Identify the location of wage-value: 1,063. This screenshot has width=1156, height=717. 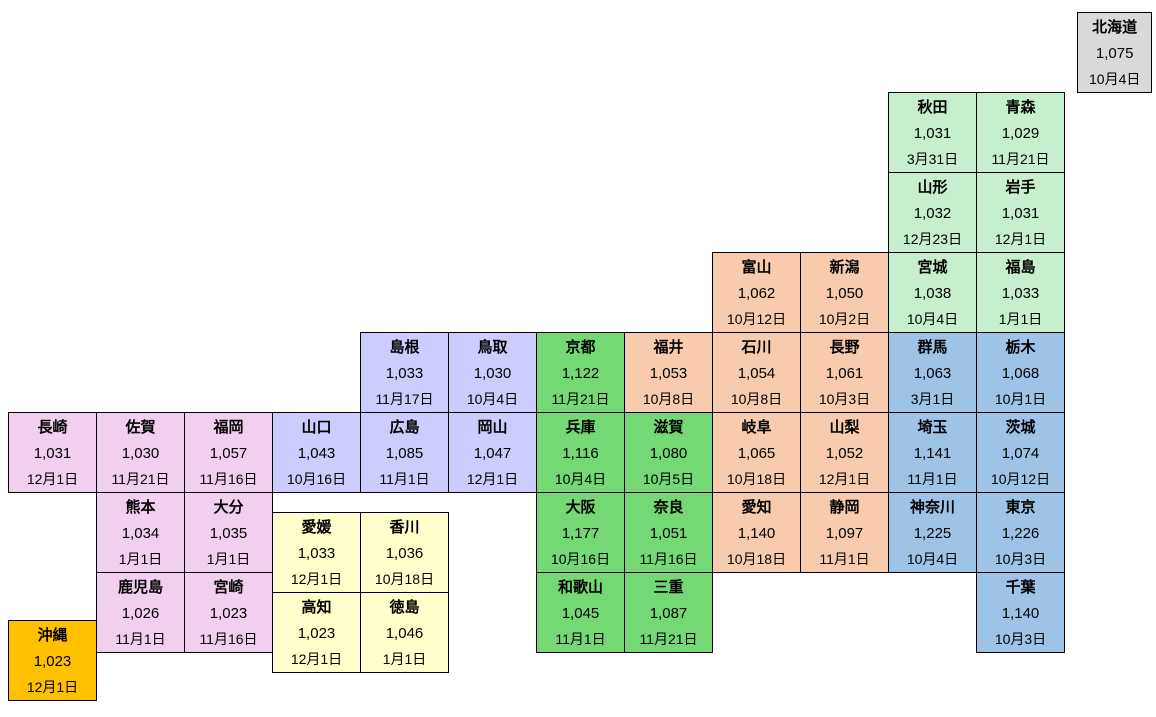
(932, 373).